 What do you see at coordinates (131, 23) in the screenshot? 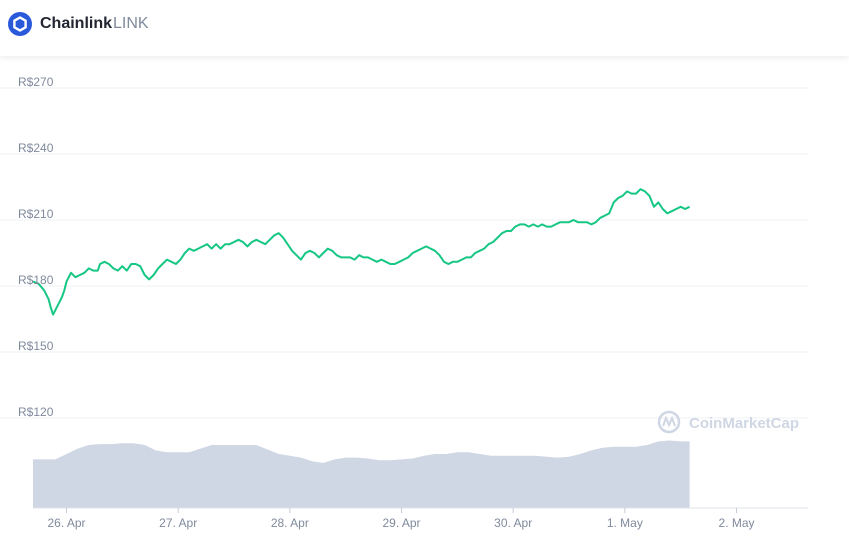
I see `coin-symbol: LINK` at bounding box center [131, 23].